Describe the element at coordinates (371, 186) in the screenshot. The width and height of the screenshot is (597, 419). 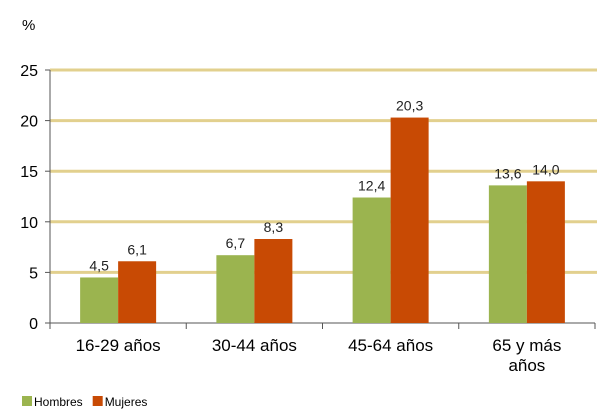
I see `data-label: 12,4` at that location.